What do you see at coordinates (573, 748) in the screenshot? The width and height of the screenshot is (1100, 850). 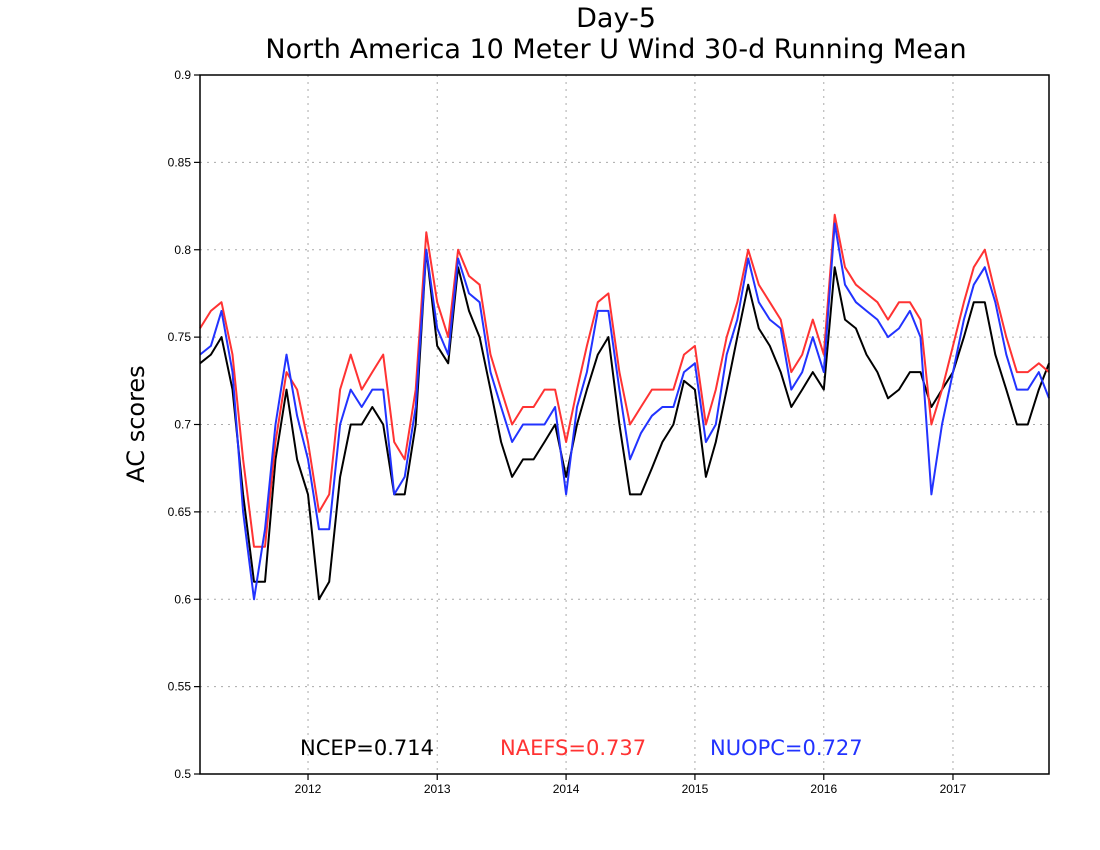 I see `legend-entry-naefs: NAEFS=0.737` at bounding box center [573, 748].